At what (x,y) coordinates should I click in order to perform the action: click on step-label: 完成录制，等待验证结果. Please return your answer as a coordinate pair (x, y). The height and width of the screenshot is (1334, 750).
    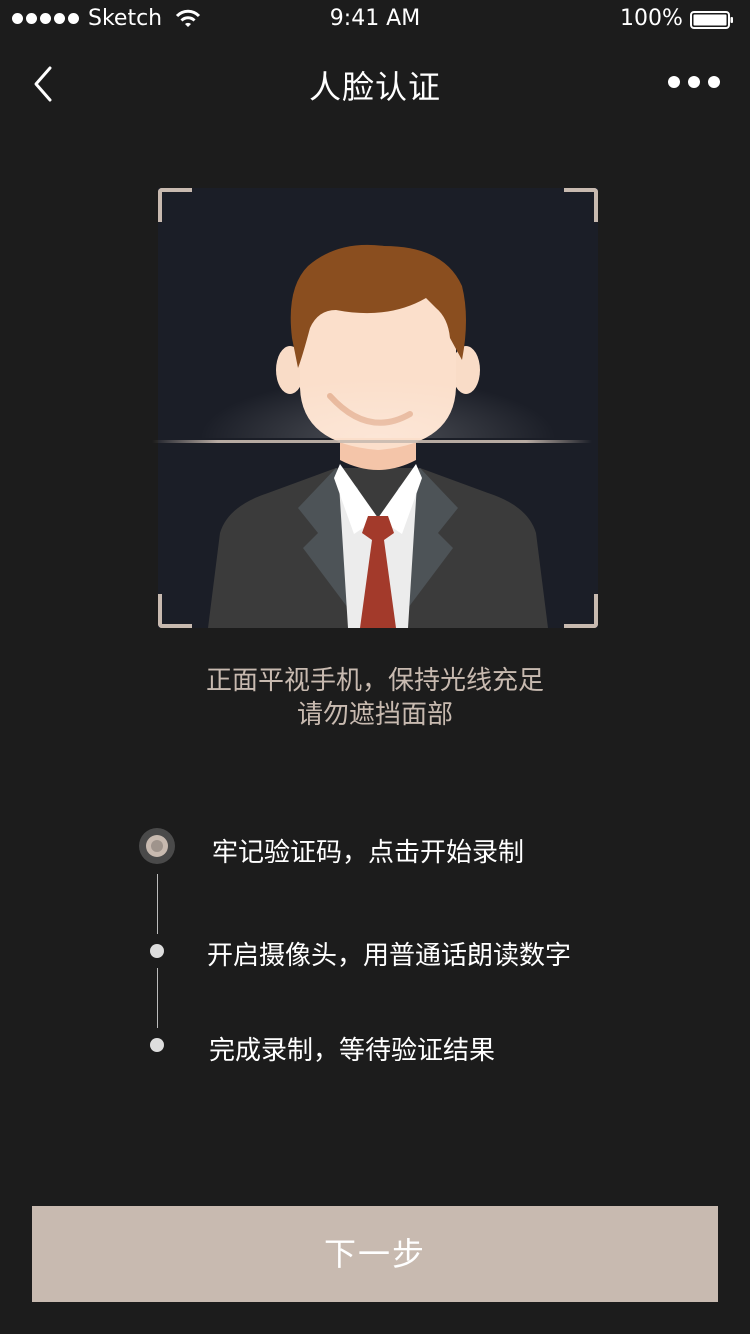
    Looking at the image, I should click on (352, 1051).